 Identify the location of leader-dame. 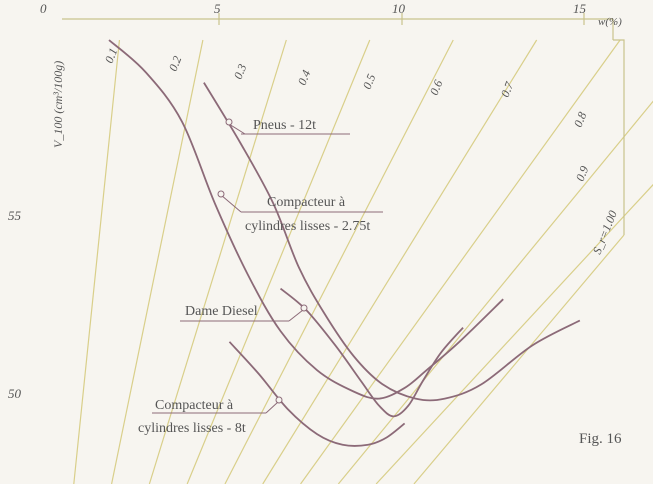
(296, 315).